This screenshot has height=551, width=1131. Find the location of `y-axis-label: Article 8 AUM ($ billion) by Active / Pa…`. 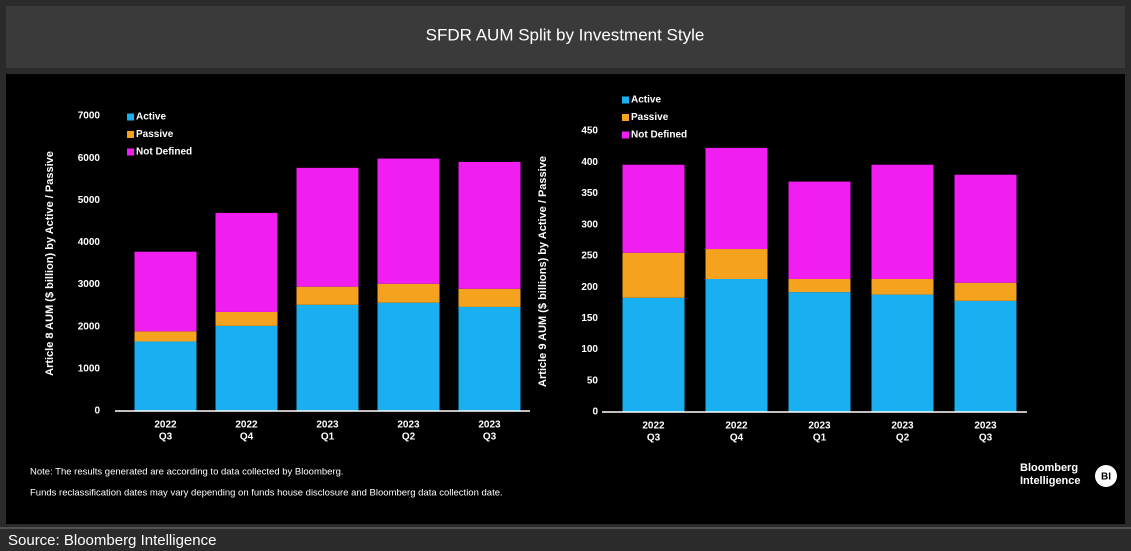

y-axis-label: Article 8 AUM ($ billion) by Active / Pa… is located at coordinates (50, 263).